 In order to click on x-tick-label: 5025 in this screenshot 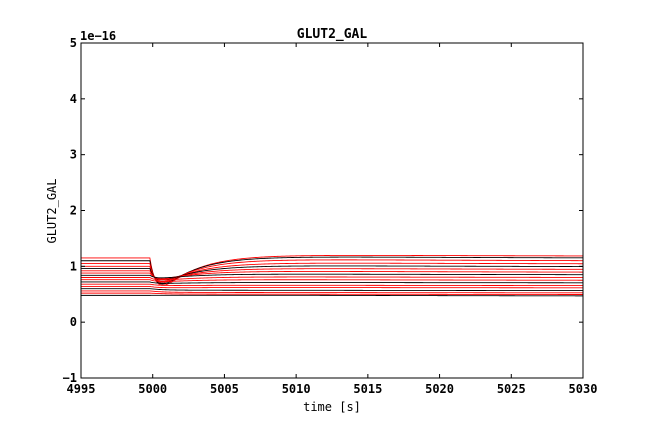, I will do `click(511, 389)`.